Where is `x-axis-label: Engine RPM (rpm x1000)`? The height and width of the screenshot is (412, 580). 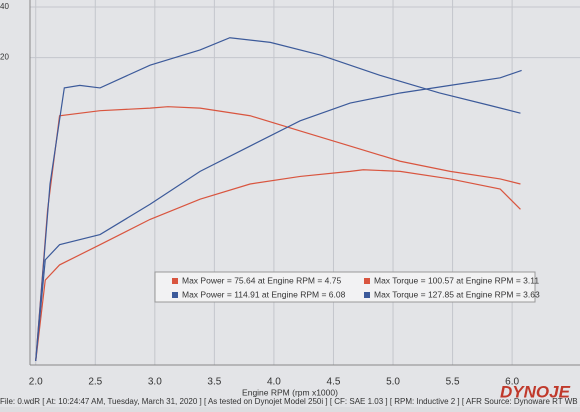
x-axis-label: Engine RPM (rpm x1000) is located at coordinates (290, 392).